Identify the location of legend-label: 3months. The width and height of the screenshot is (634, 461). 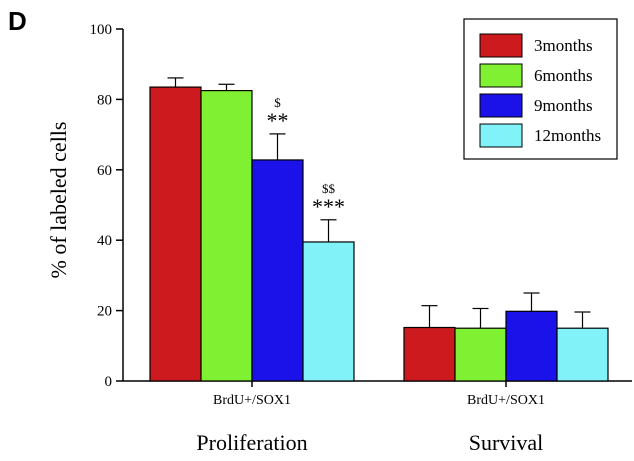
(563, 45).